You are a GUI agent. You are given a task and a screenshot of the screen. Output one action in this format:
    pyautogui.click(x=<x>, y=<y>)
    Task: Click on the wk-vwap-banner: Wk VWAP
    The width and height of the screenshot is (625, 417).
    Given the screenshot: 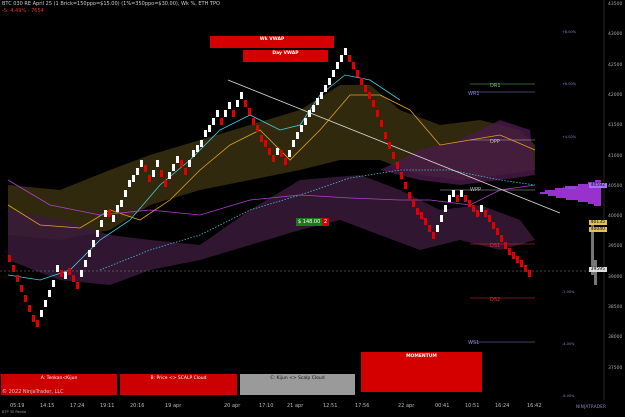 What is the action you would take?
    pyautogui.click(x=272, y=42)
    